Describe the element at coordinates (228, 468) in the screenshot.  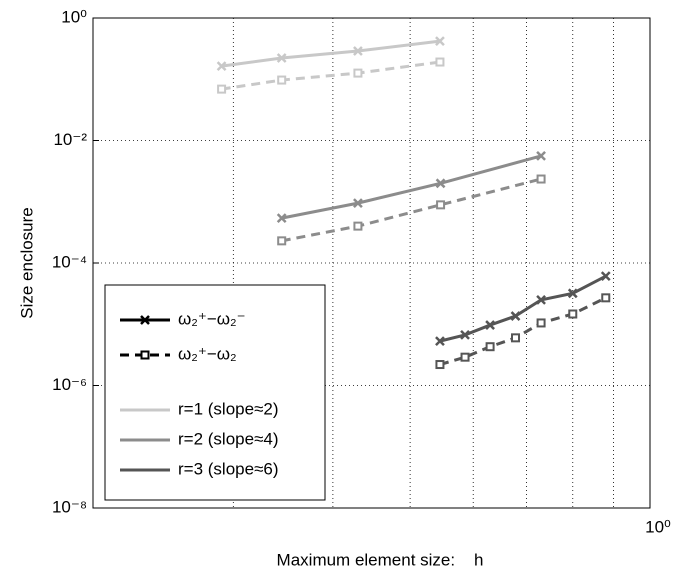
I see `legend-label: r=3 (slope≈6)` at that location.